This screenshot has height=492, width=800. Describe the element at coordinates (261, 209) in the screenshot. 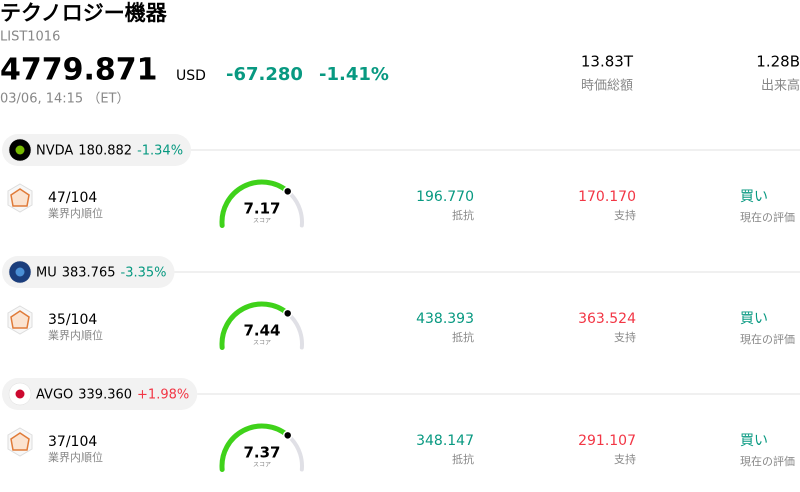

I see `score: 7.17` at that location.